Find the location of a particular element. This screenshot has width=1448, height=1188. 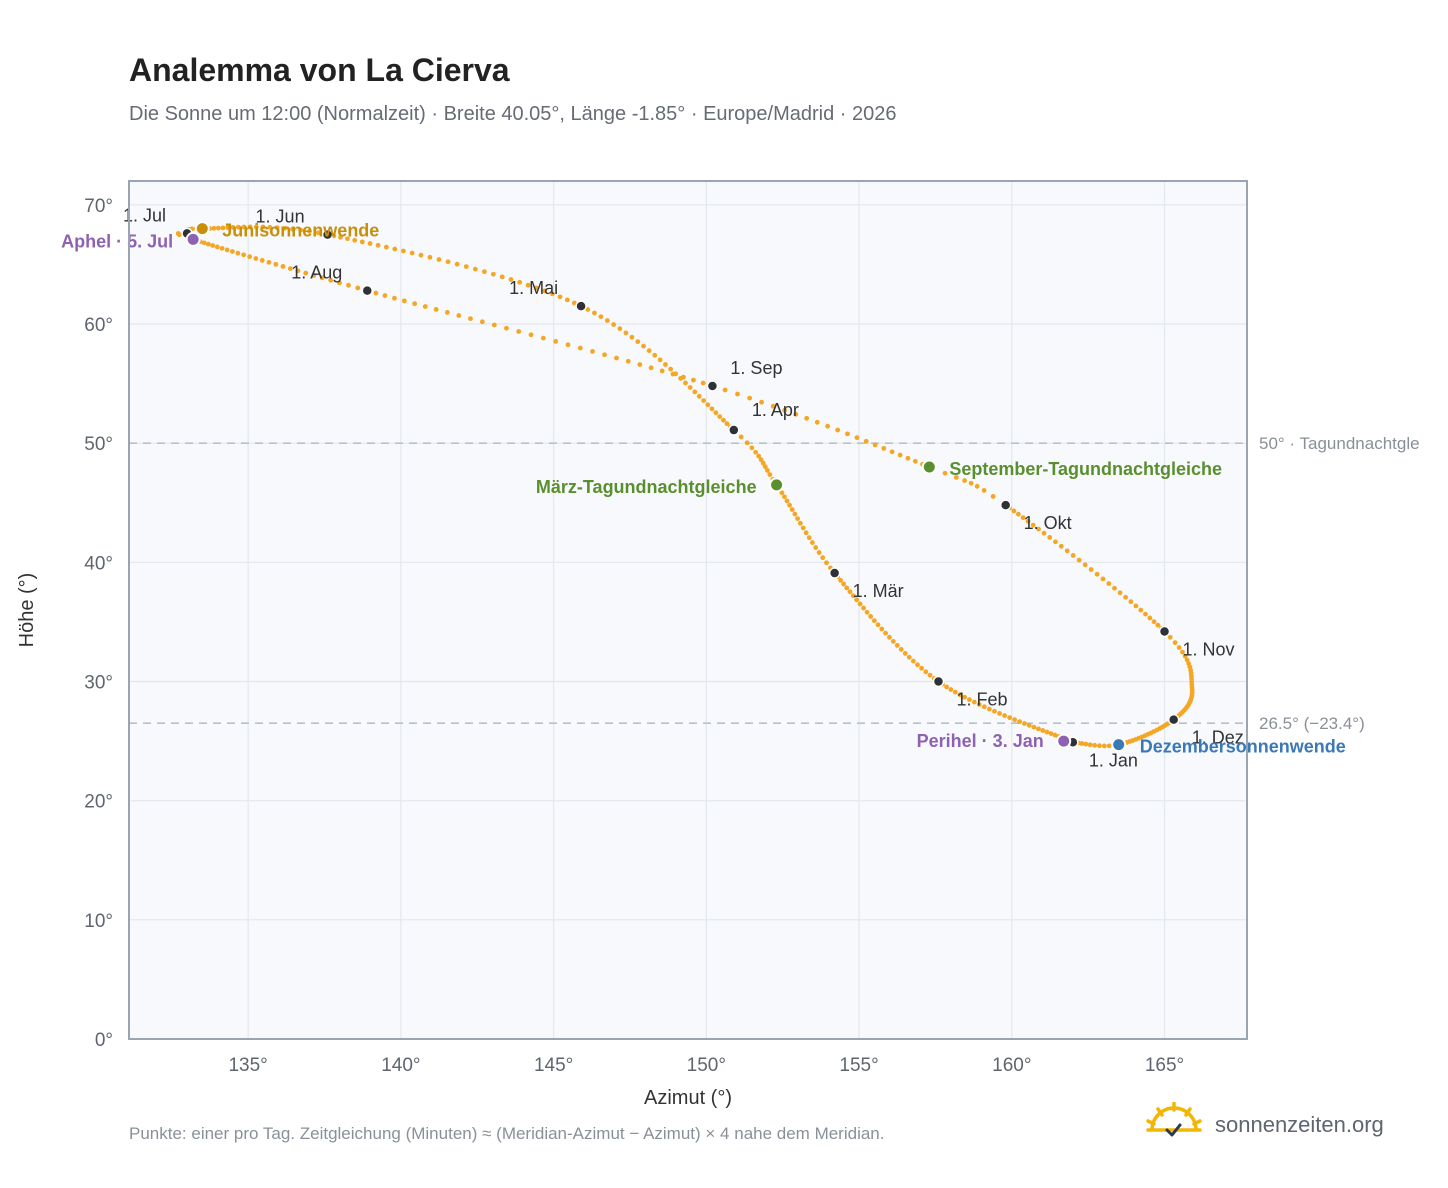

y-tick-label: 20° is located at coordinates (98, 802).